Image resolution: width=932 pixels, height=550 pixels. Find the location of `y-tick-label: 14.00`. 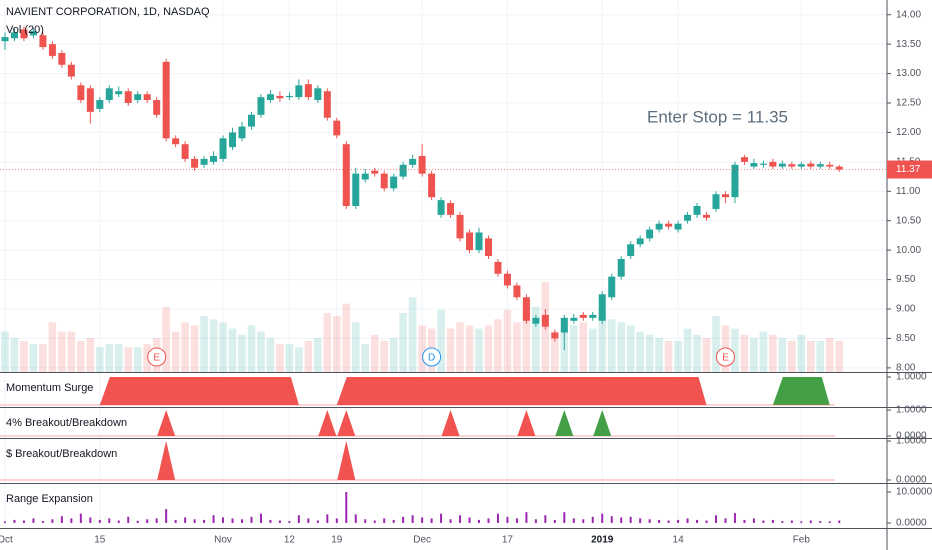

y-tick-label: 14.00 is located at coordinates (908, 14).